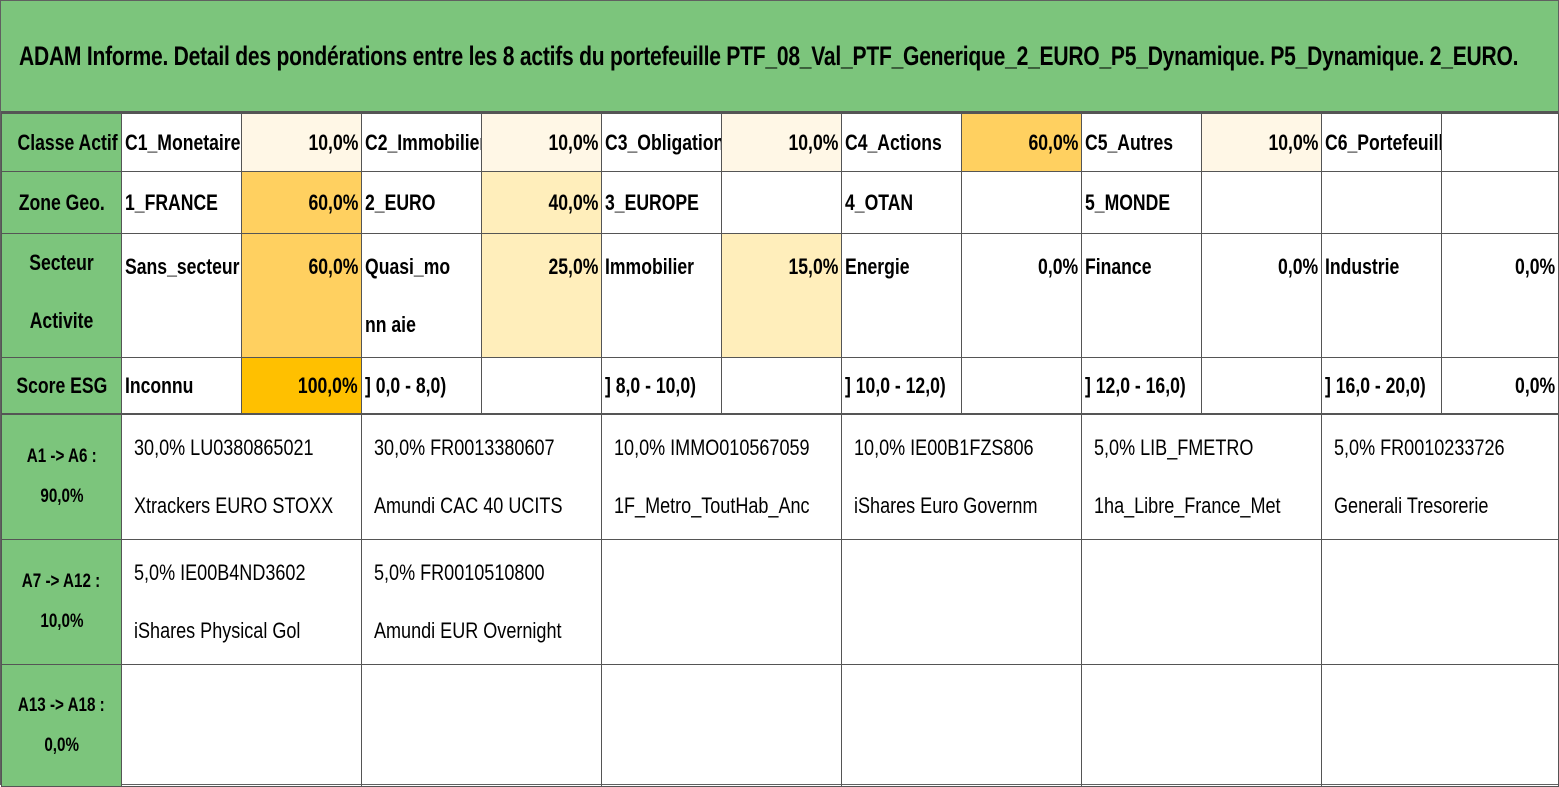 This screenshot has height=787, width=1559. Describe the element at coordinates (241, 602) in the screenshot. I see `asset-cell: 5,0% IE00B4ND3602 iShares Physical Gol` at that location.